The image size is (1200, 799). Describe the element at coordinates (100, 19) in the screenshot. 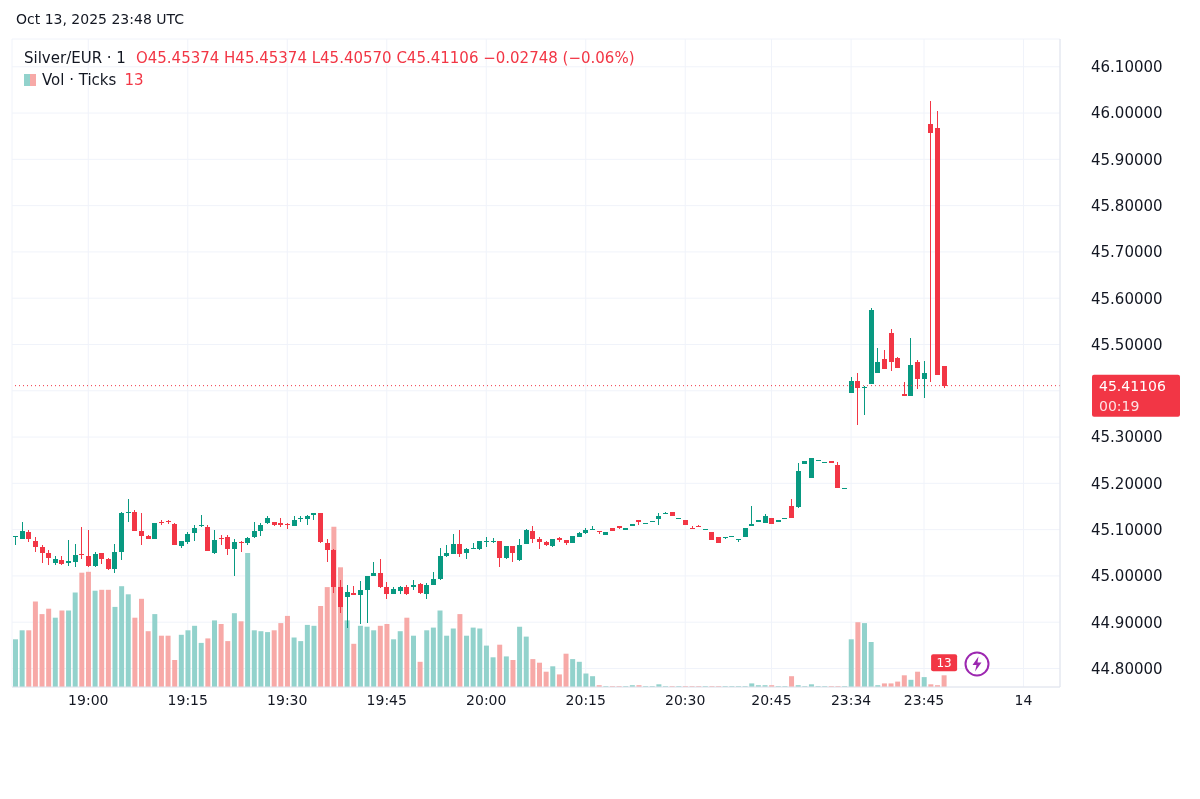

I see `text: Oct 13, 2025 23:48 UTC` at that location.